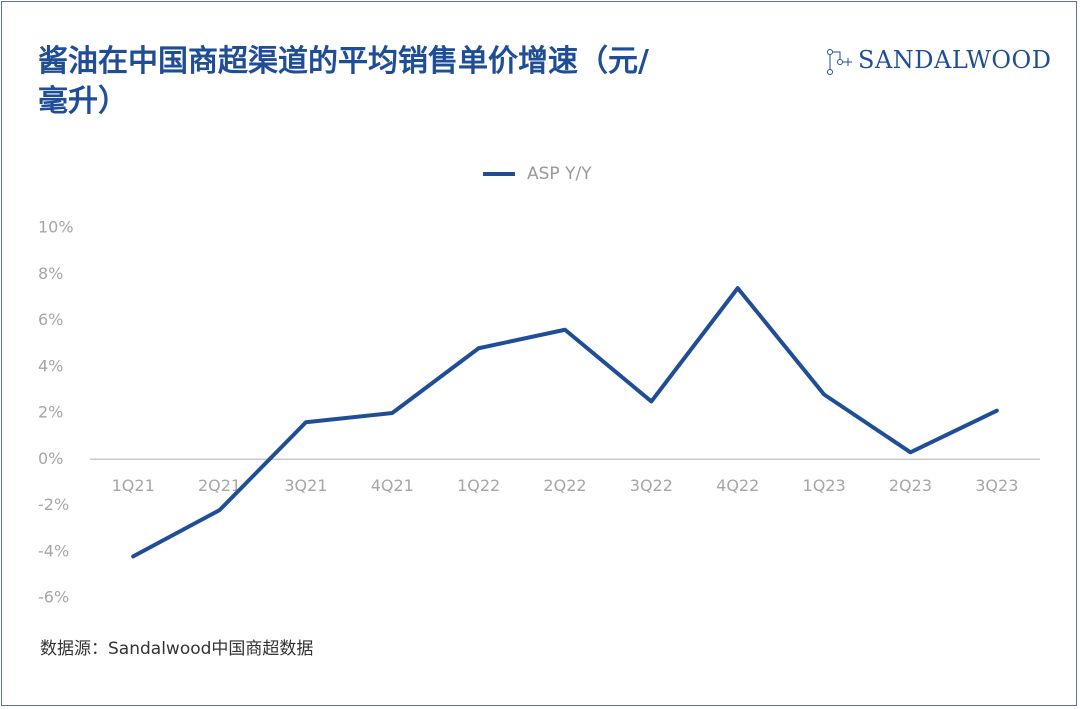 This screenshot has height=709, width=1080. Describe the element at coordinates (50, 365) in the screenshot. I see `y-tick-label: 4%` at that location.